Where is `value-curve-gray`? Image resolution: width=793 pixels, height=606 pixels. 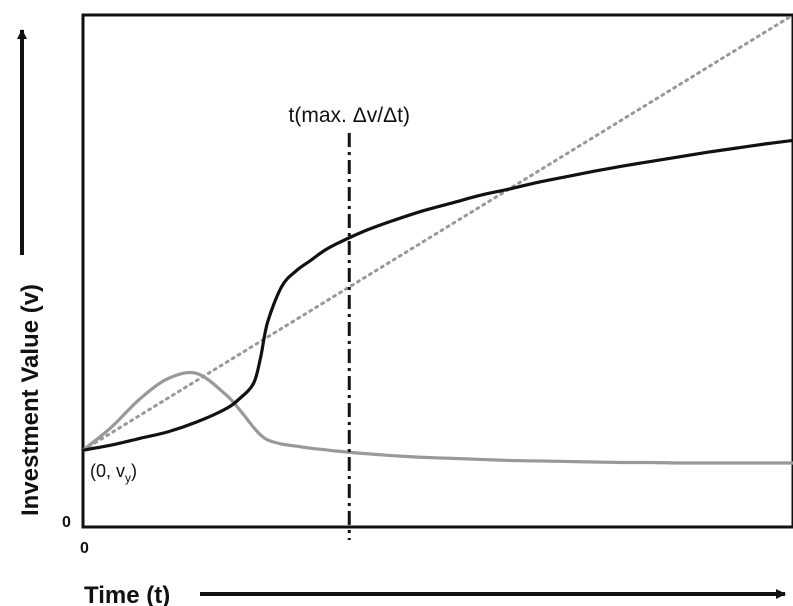 value-curve-gray is located at coordinates (437, 417).